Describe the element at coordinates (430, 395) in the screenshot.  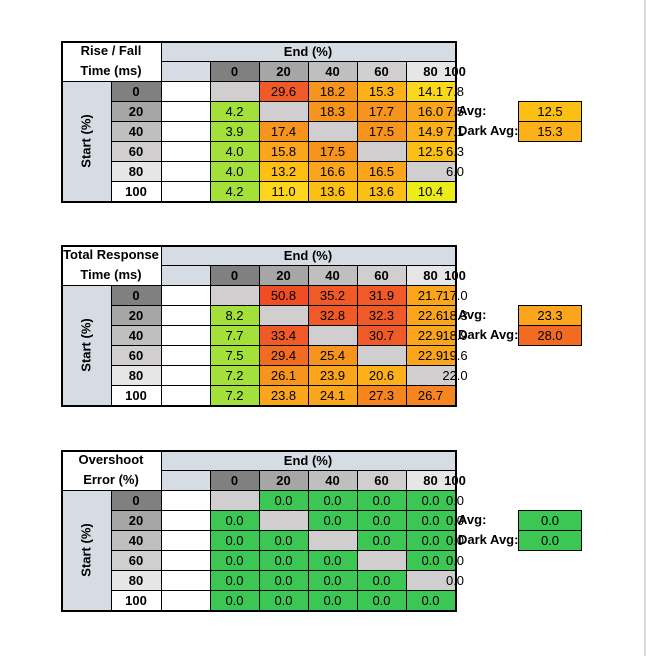
I see `value-cell: 26.7` at that location.